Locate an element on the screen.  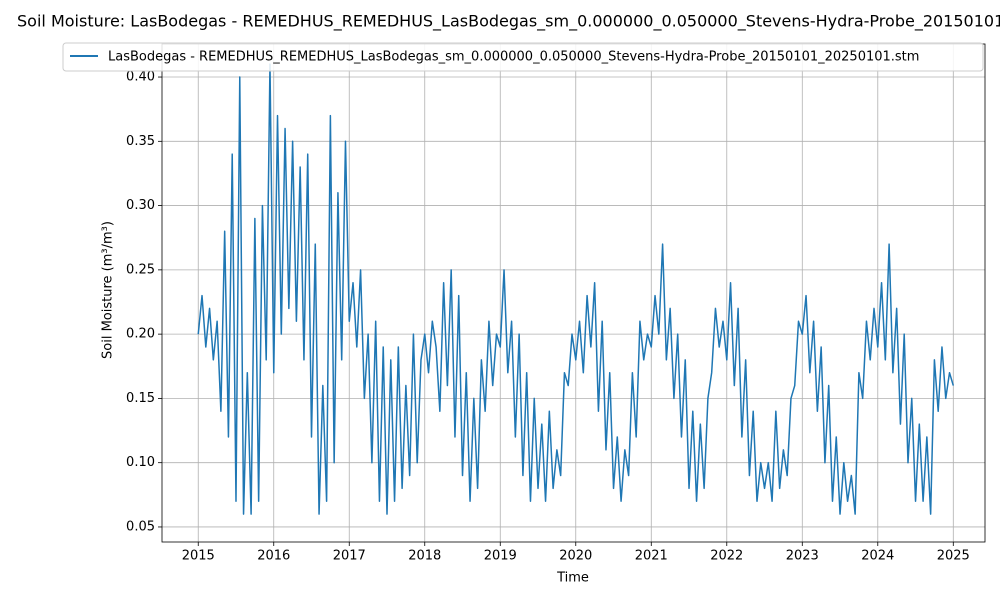
y-tick-label: 0.30 is located at coordinates (140, 205).